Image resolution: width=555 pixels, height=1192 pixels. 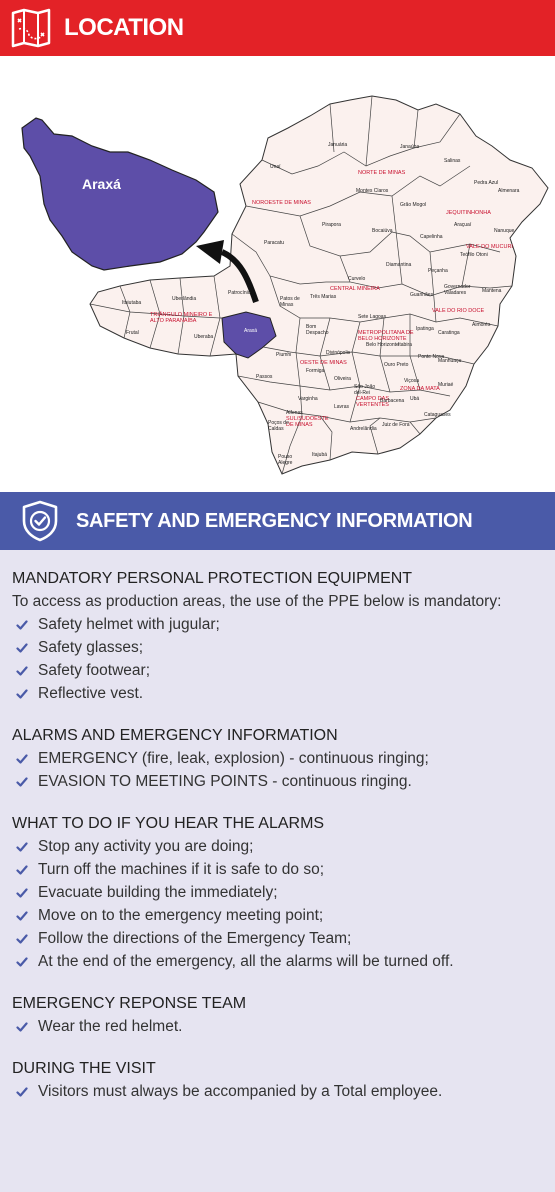 What do you see at coordinates (129, 624) in the screenshot?
I see `list-item-text: Safety helmet with jugular;` at bounding box center [129, 624].